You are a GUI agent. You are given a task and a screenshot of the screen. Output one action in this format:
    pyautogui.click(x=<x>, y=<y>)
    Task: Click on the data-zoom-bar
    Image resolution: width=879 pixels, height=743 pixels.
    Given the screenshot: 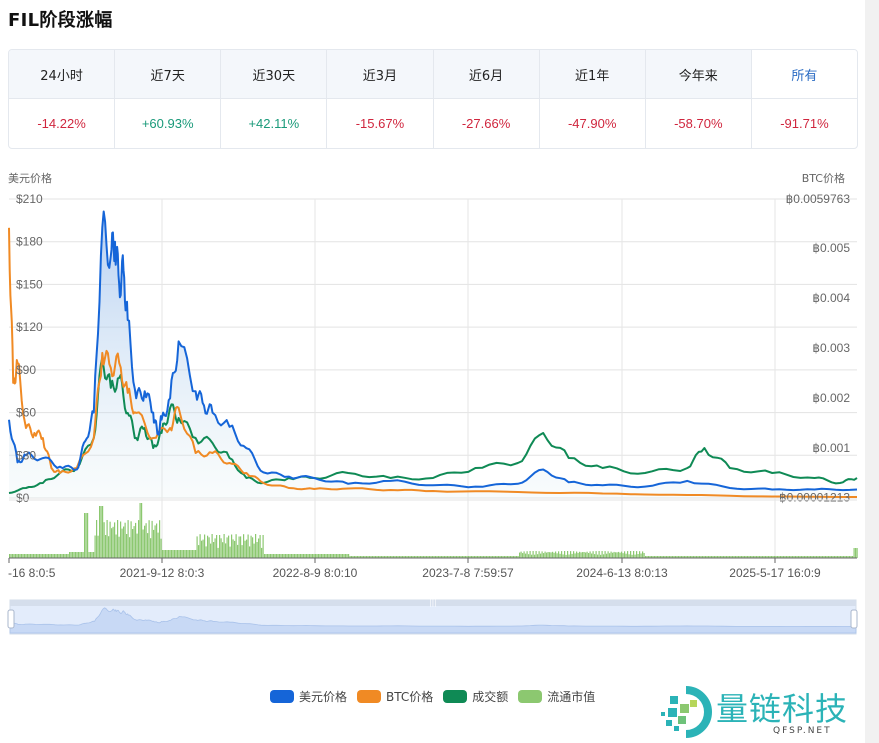 What is the action you would take?
    pyautogui.click(x=433, y=603)
    